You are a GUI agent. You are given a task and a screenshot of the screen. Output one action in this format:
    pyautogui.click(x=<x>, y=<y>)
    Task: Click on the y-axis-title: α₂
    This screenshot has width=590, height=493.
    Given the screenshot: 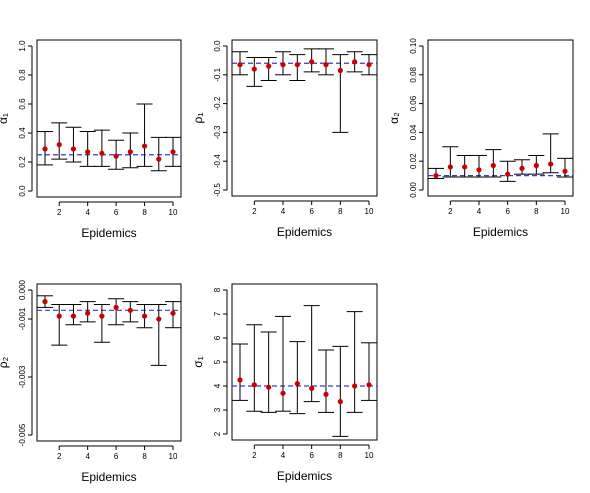 What is the action you would take?
    pyautogui.click(x=394, y=118)
    